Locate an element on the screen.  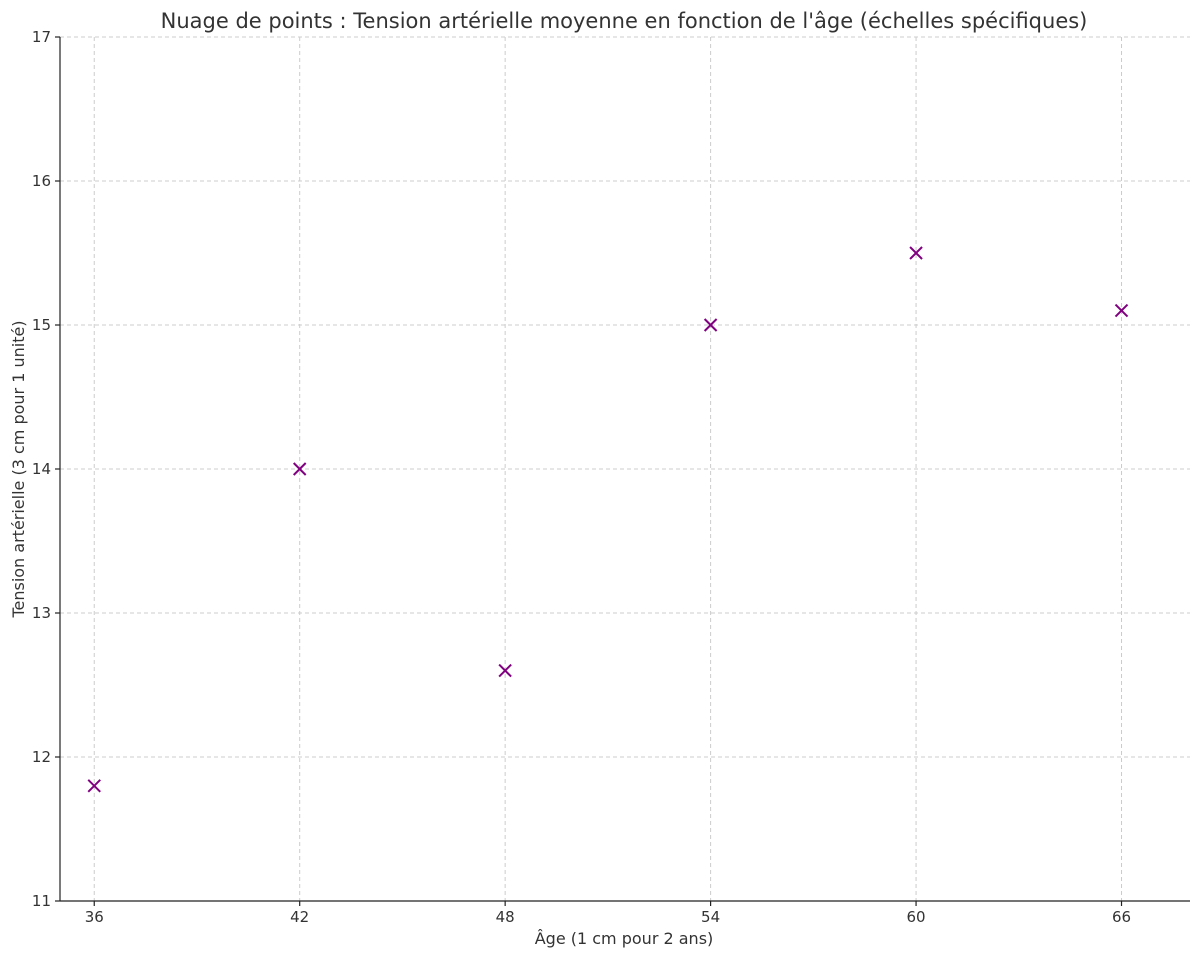
y-axis-label: Tension artérielle (3 cm pour 1 unité) is located at coordinates (18, 469).